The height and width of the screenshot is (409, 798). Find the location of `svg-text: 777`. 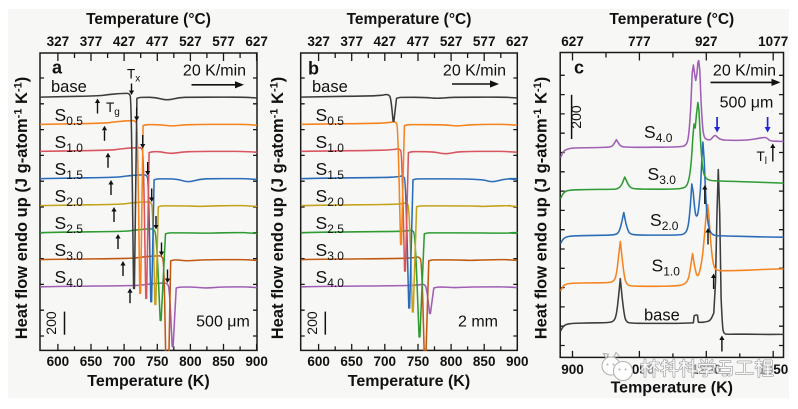

svg-text: 777 is located at coordinates (639, 41).